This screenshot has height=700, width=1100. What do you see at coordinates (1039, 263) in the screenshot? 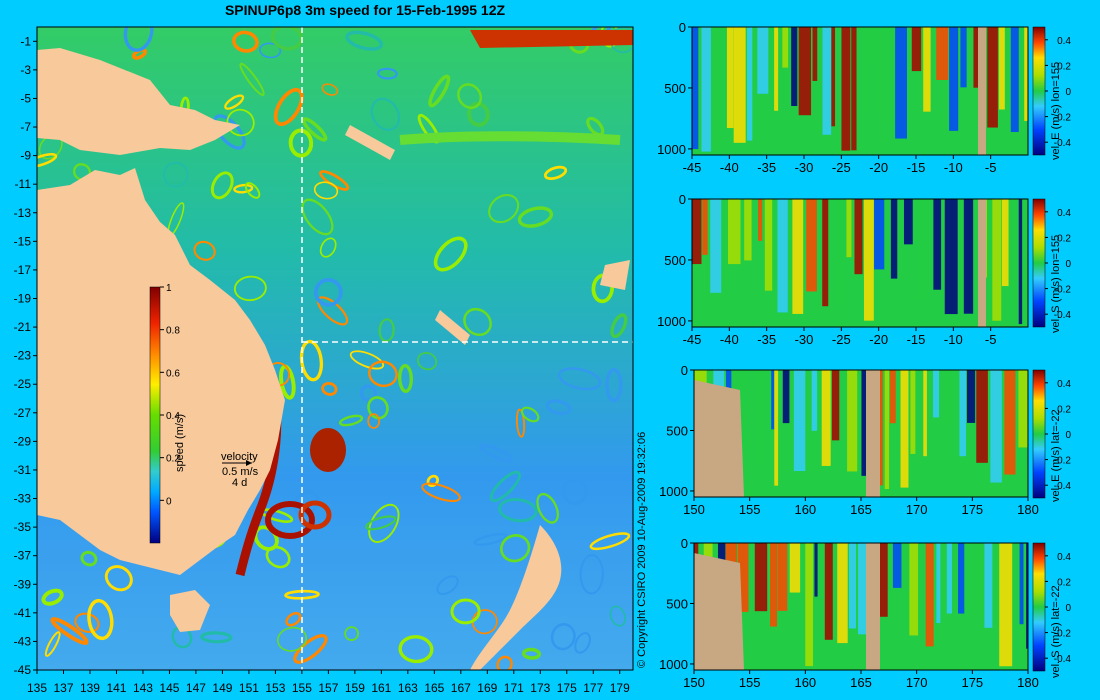
I see `section-colorbar` at bounding box center [1039, 263].